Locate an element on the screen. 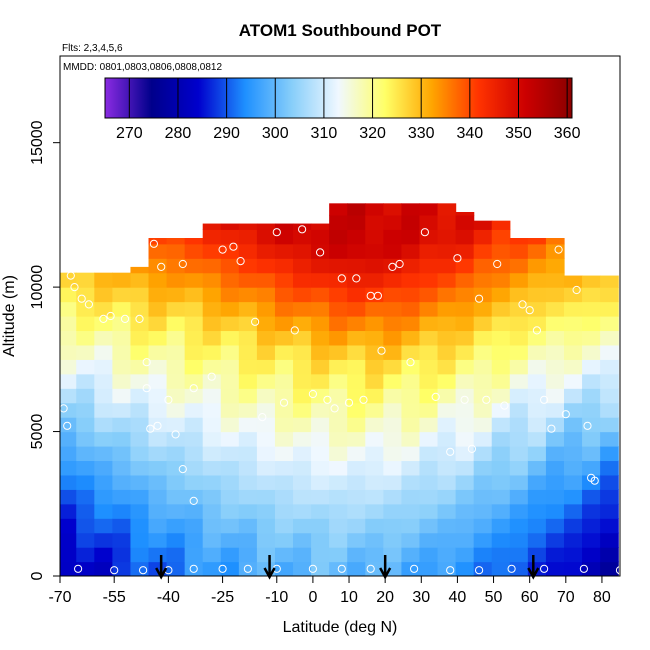 The height and width of the screenshot is (650, 650). chart-subtitle-flights: Flts: 2,3,4,5,6 is located at coordinates (92, 48).